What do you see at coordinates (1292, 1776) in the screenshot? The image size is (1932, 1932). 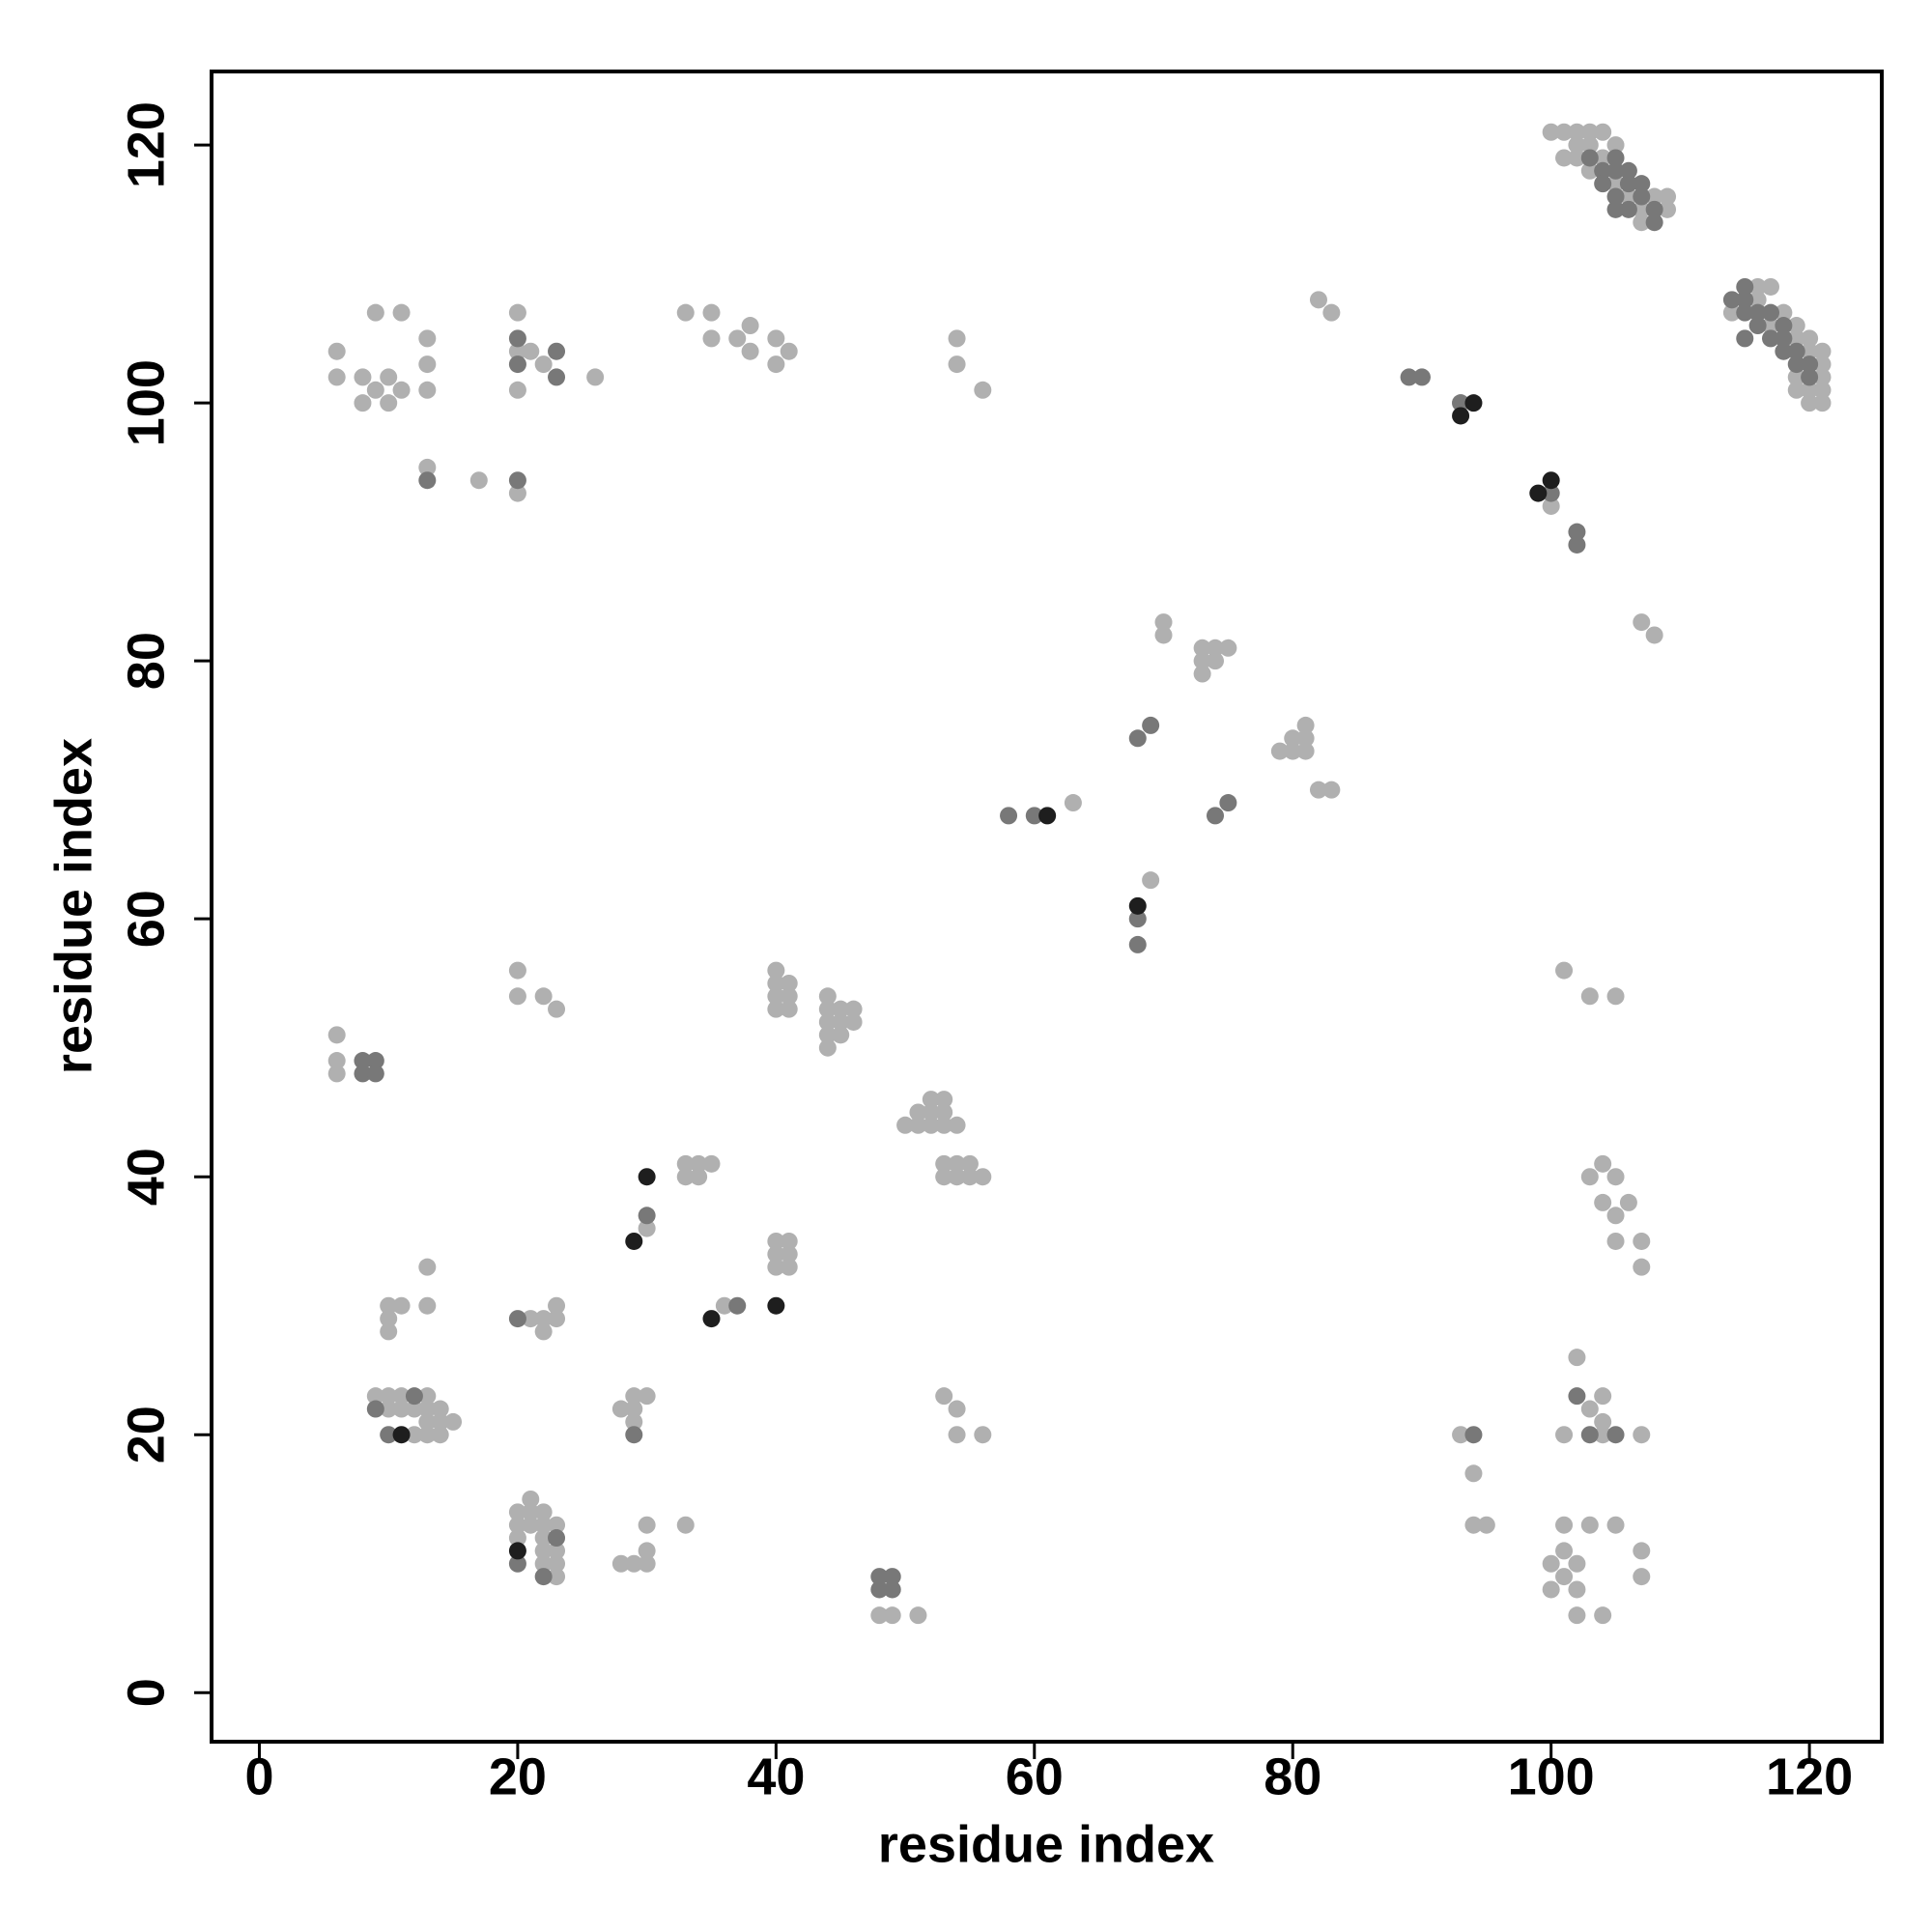 I see `x-tick-label: 80` at bounding box center [1292, 1776].